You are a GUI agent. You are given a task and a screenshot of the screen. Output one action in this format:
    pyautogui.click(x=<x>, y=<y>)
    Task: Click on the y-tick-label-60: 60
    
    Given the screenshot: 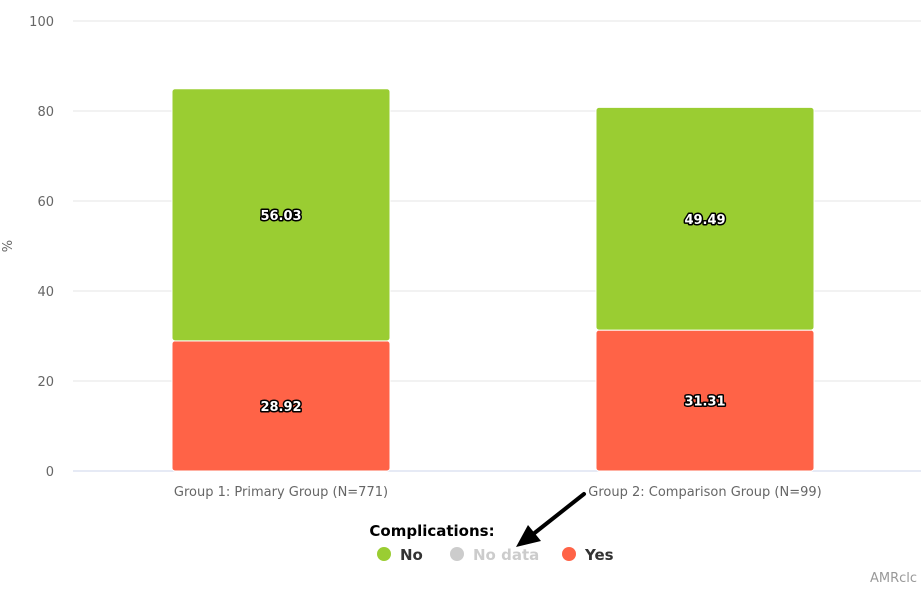 What is the action you would take?
    pyautogui.click(x=45, y=202)
    